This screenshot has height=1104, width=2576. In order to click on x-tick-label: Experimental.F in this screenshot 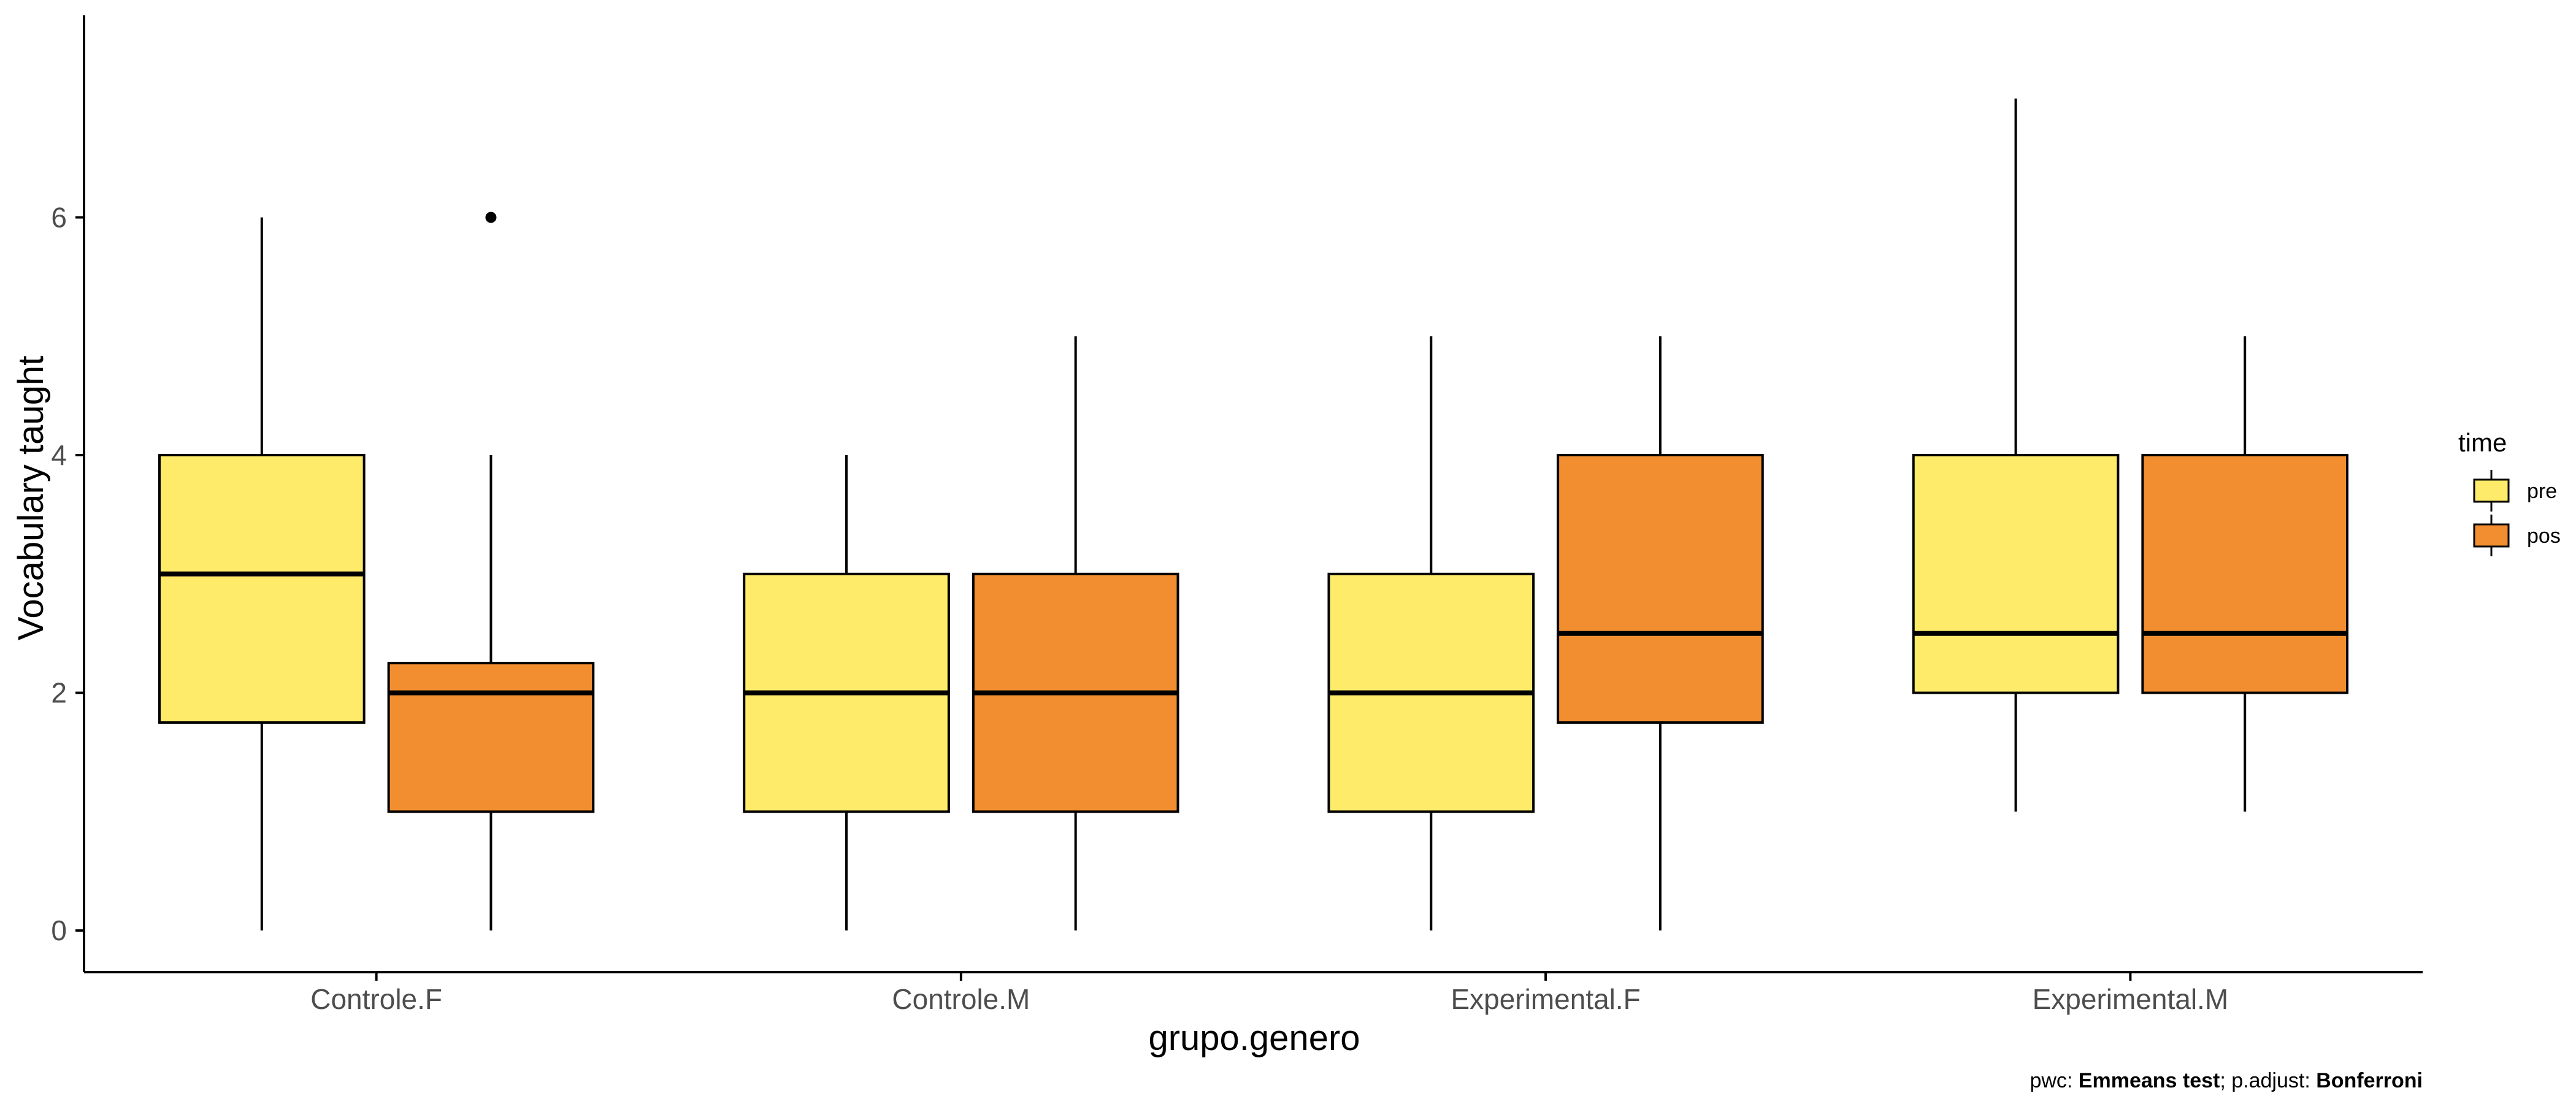, I will do `click(1545, 999)`.